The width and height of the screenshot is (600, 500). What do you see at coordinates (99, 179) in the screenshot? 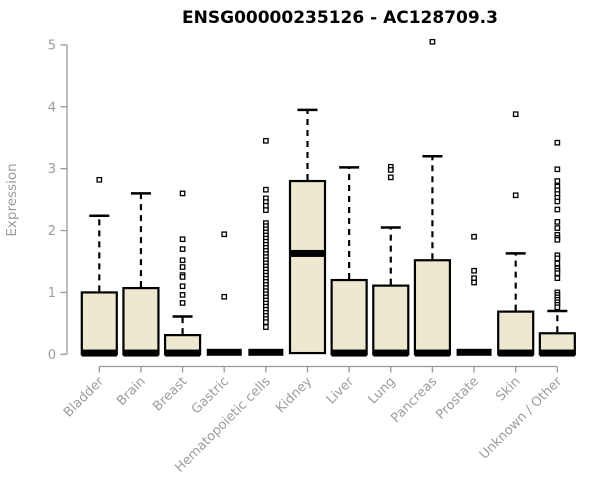
I see `outlier-bladder` at bounding box center [99, 179].